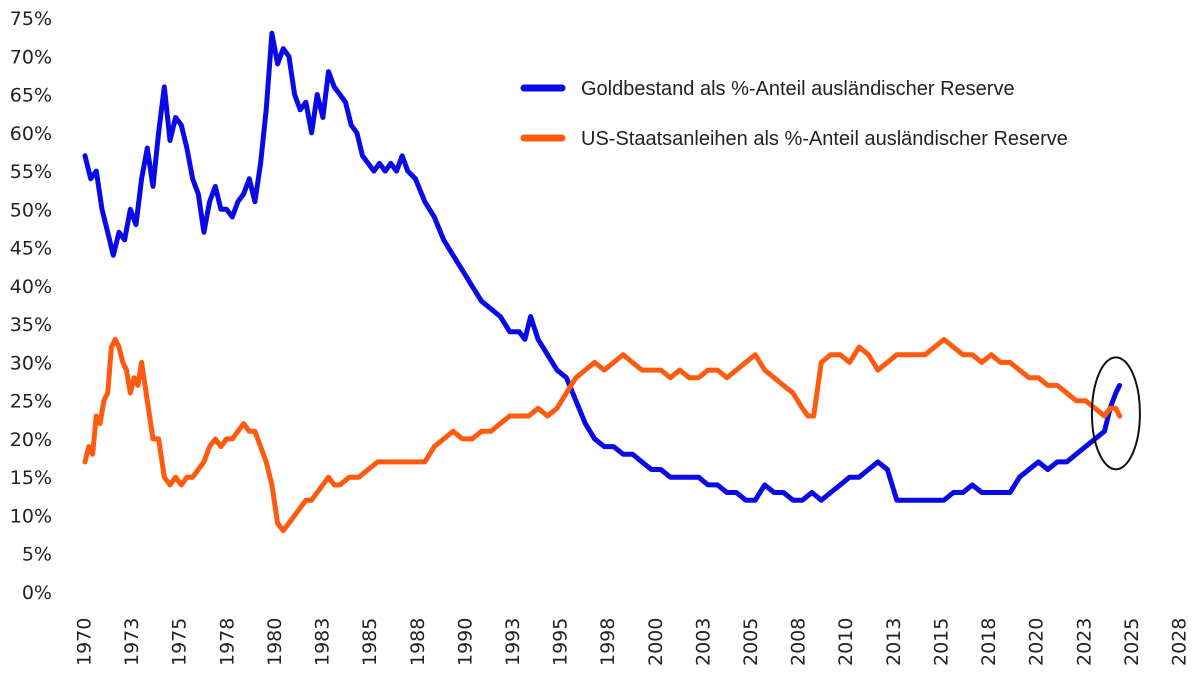 The height and width of the screenshot is (674, 1200). Describe the element at coordinates (799, 642) in the screenshot. I see `x-tick-label: 2008` at that location.